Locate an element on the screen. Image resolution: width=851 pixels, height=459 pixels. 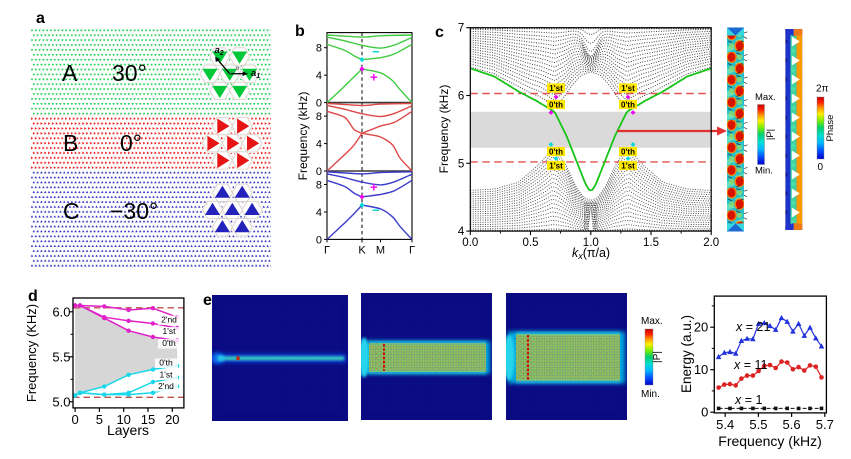
svg-text: b is located at coordinates (300, 31).